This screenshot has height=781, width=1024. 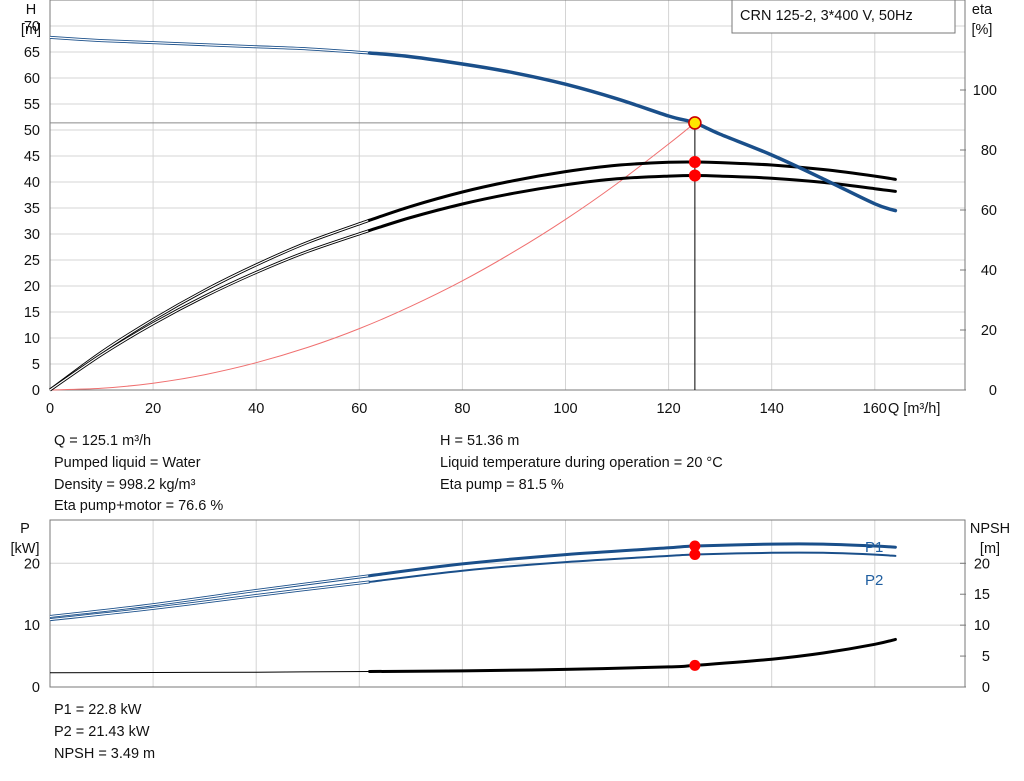 I want to click on x-tick-label: 20, so click(x=153, y=409).